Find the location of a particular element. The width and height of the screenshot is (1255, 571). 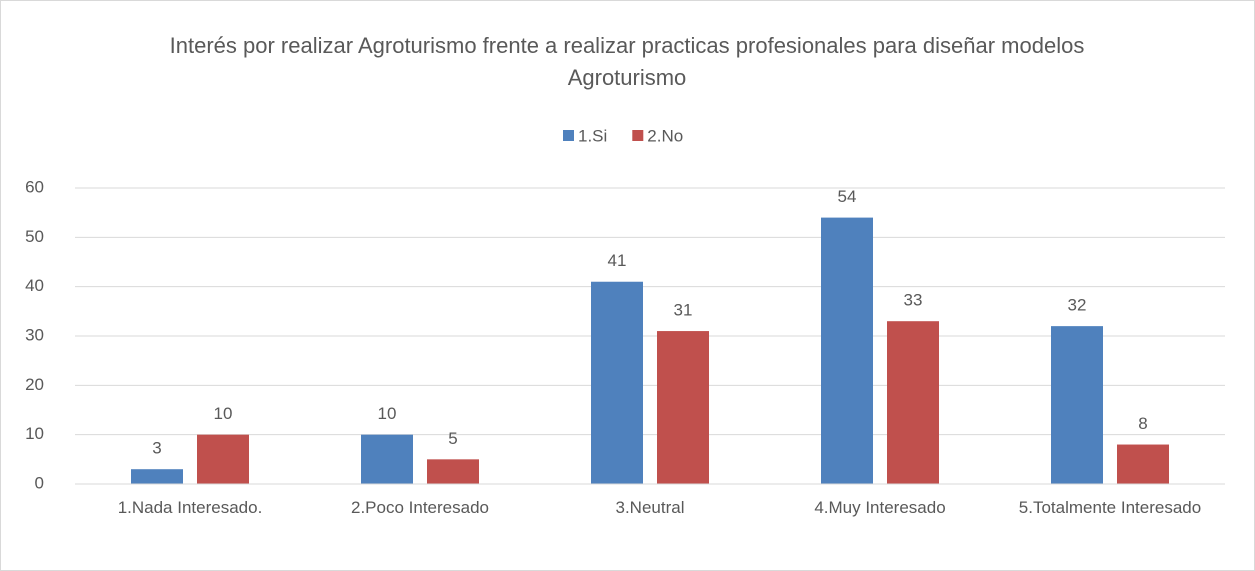

x-tick-label: 3.Neutral is located at coordinates (650, 507).